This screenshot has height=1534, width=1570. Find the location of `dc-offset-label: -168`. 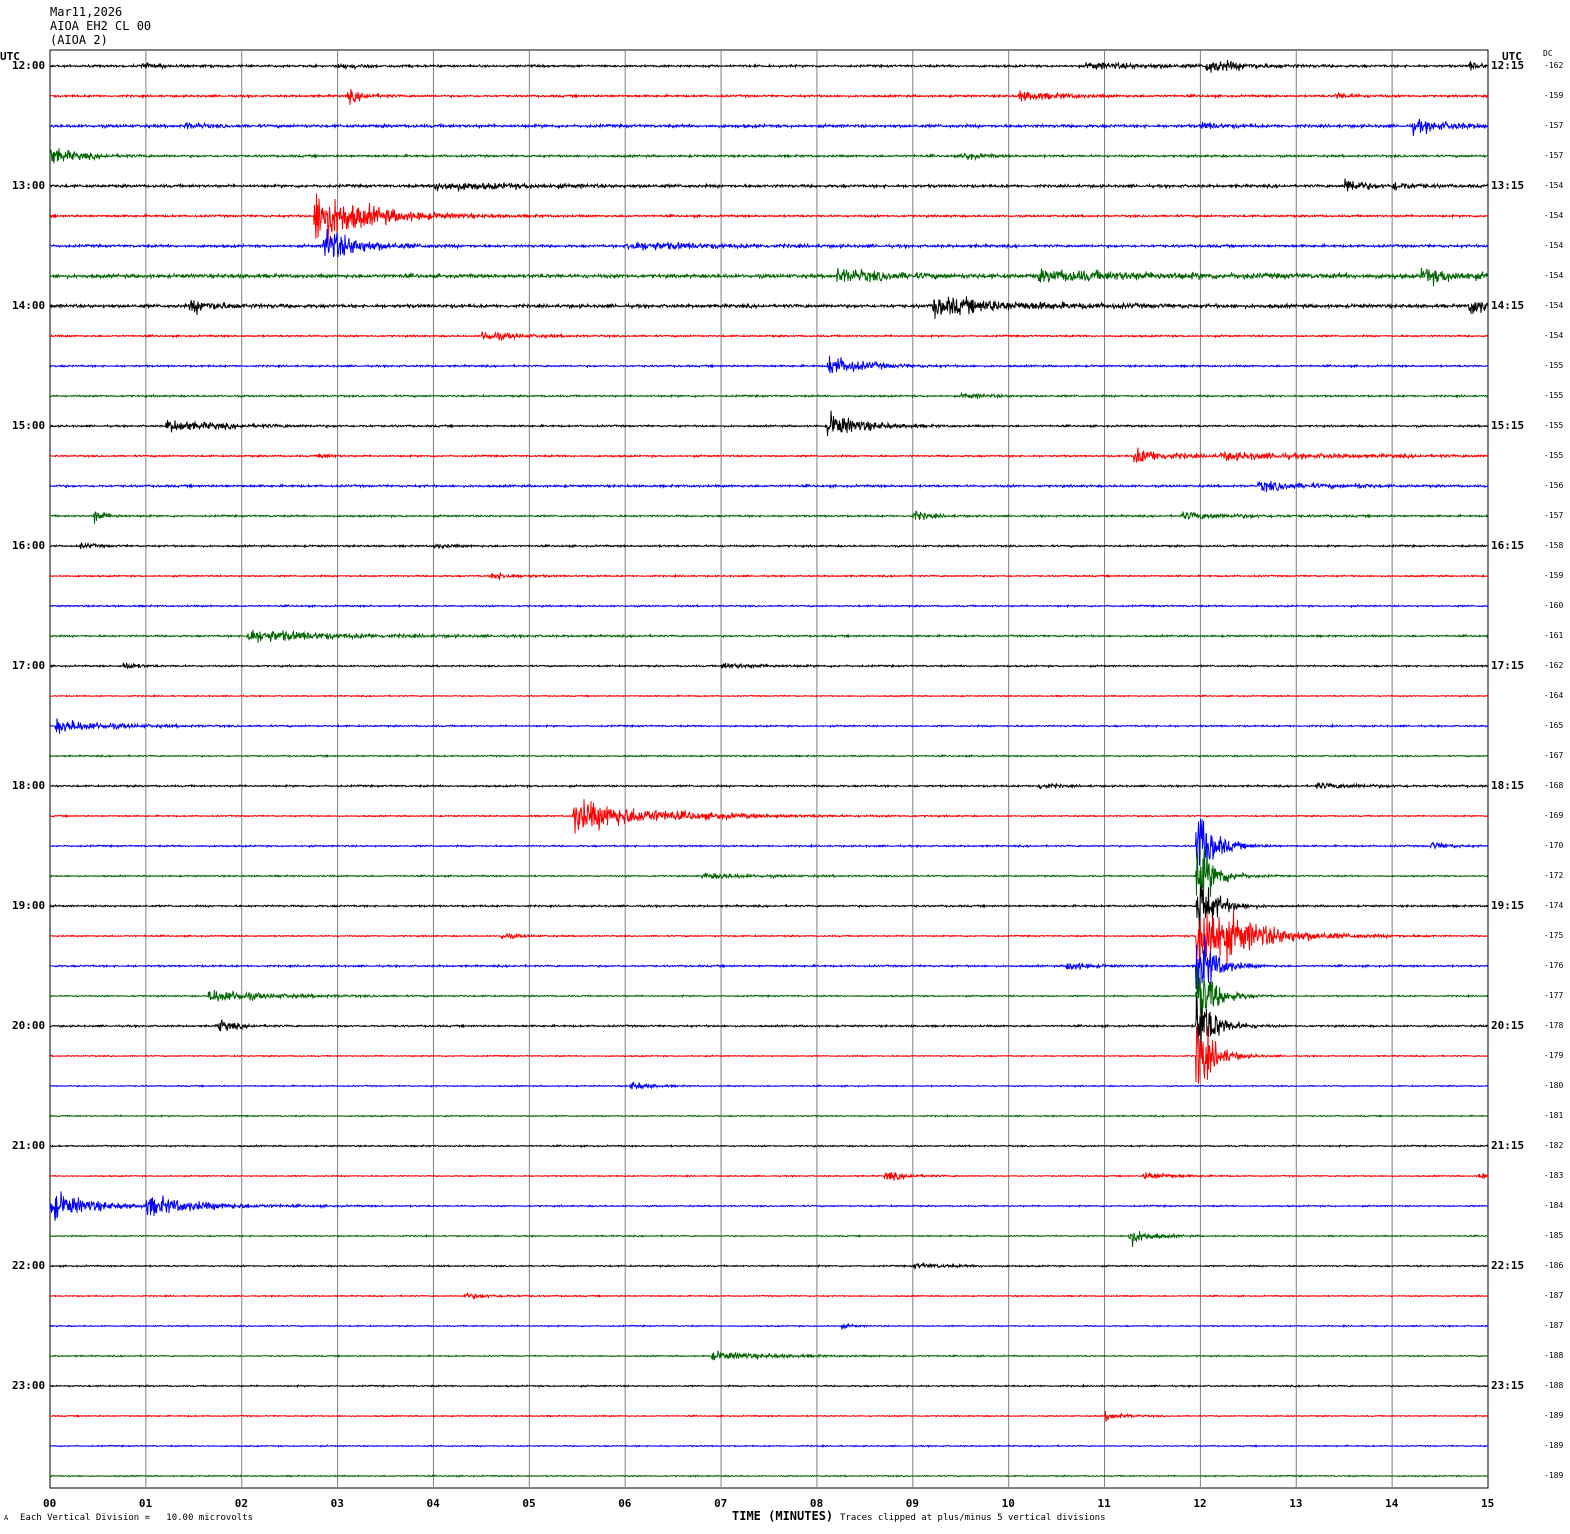

dc-offset-label: -168 is located at coordinates (1554, 785).